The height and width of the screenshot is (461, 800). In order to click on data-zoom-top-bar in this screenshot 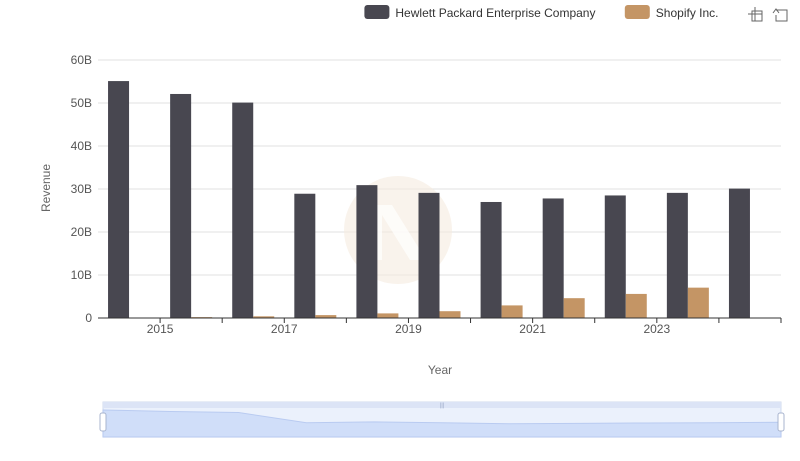, I will do `click(442, 405)`.